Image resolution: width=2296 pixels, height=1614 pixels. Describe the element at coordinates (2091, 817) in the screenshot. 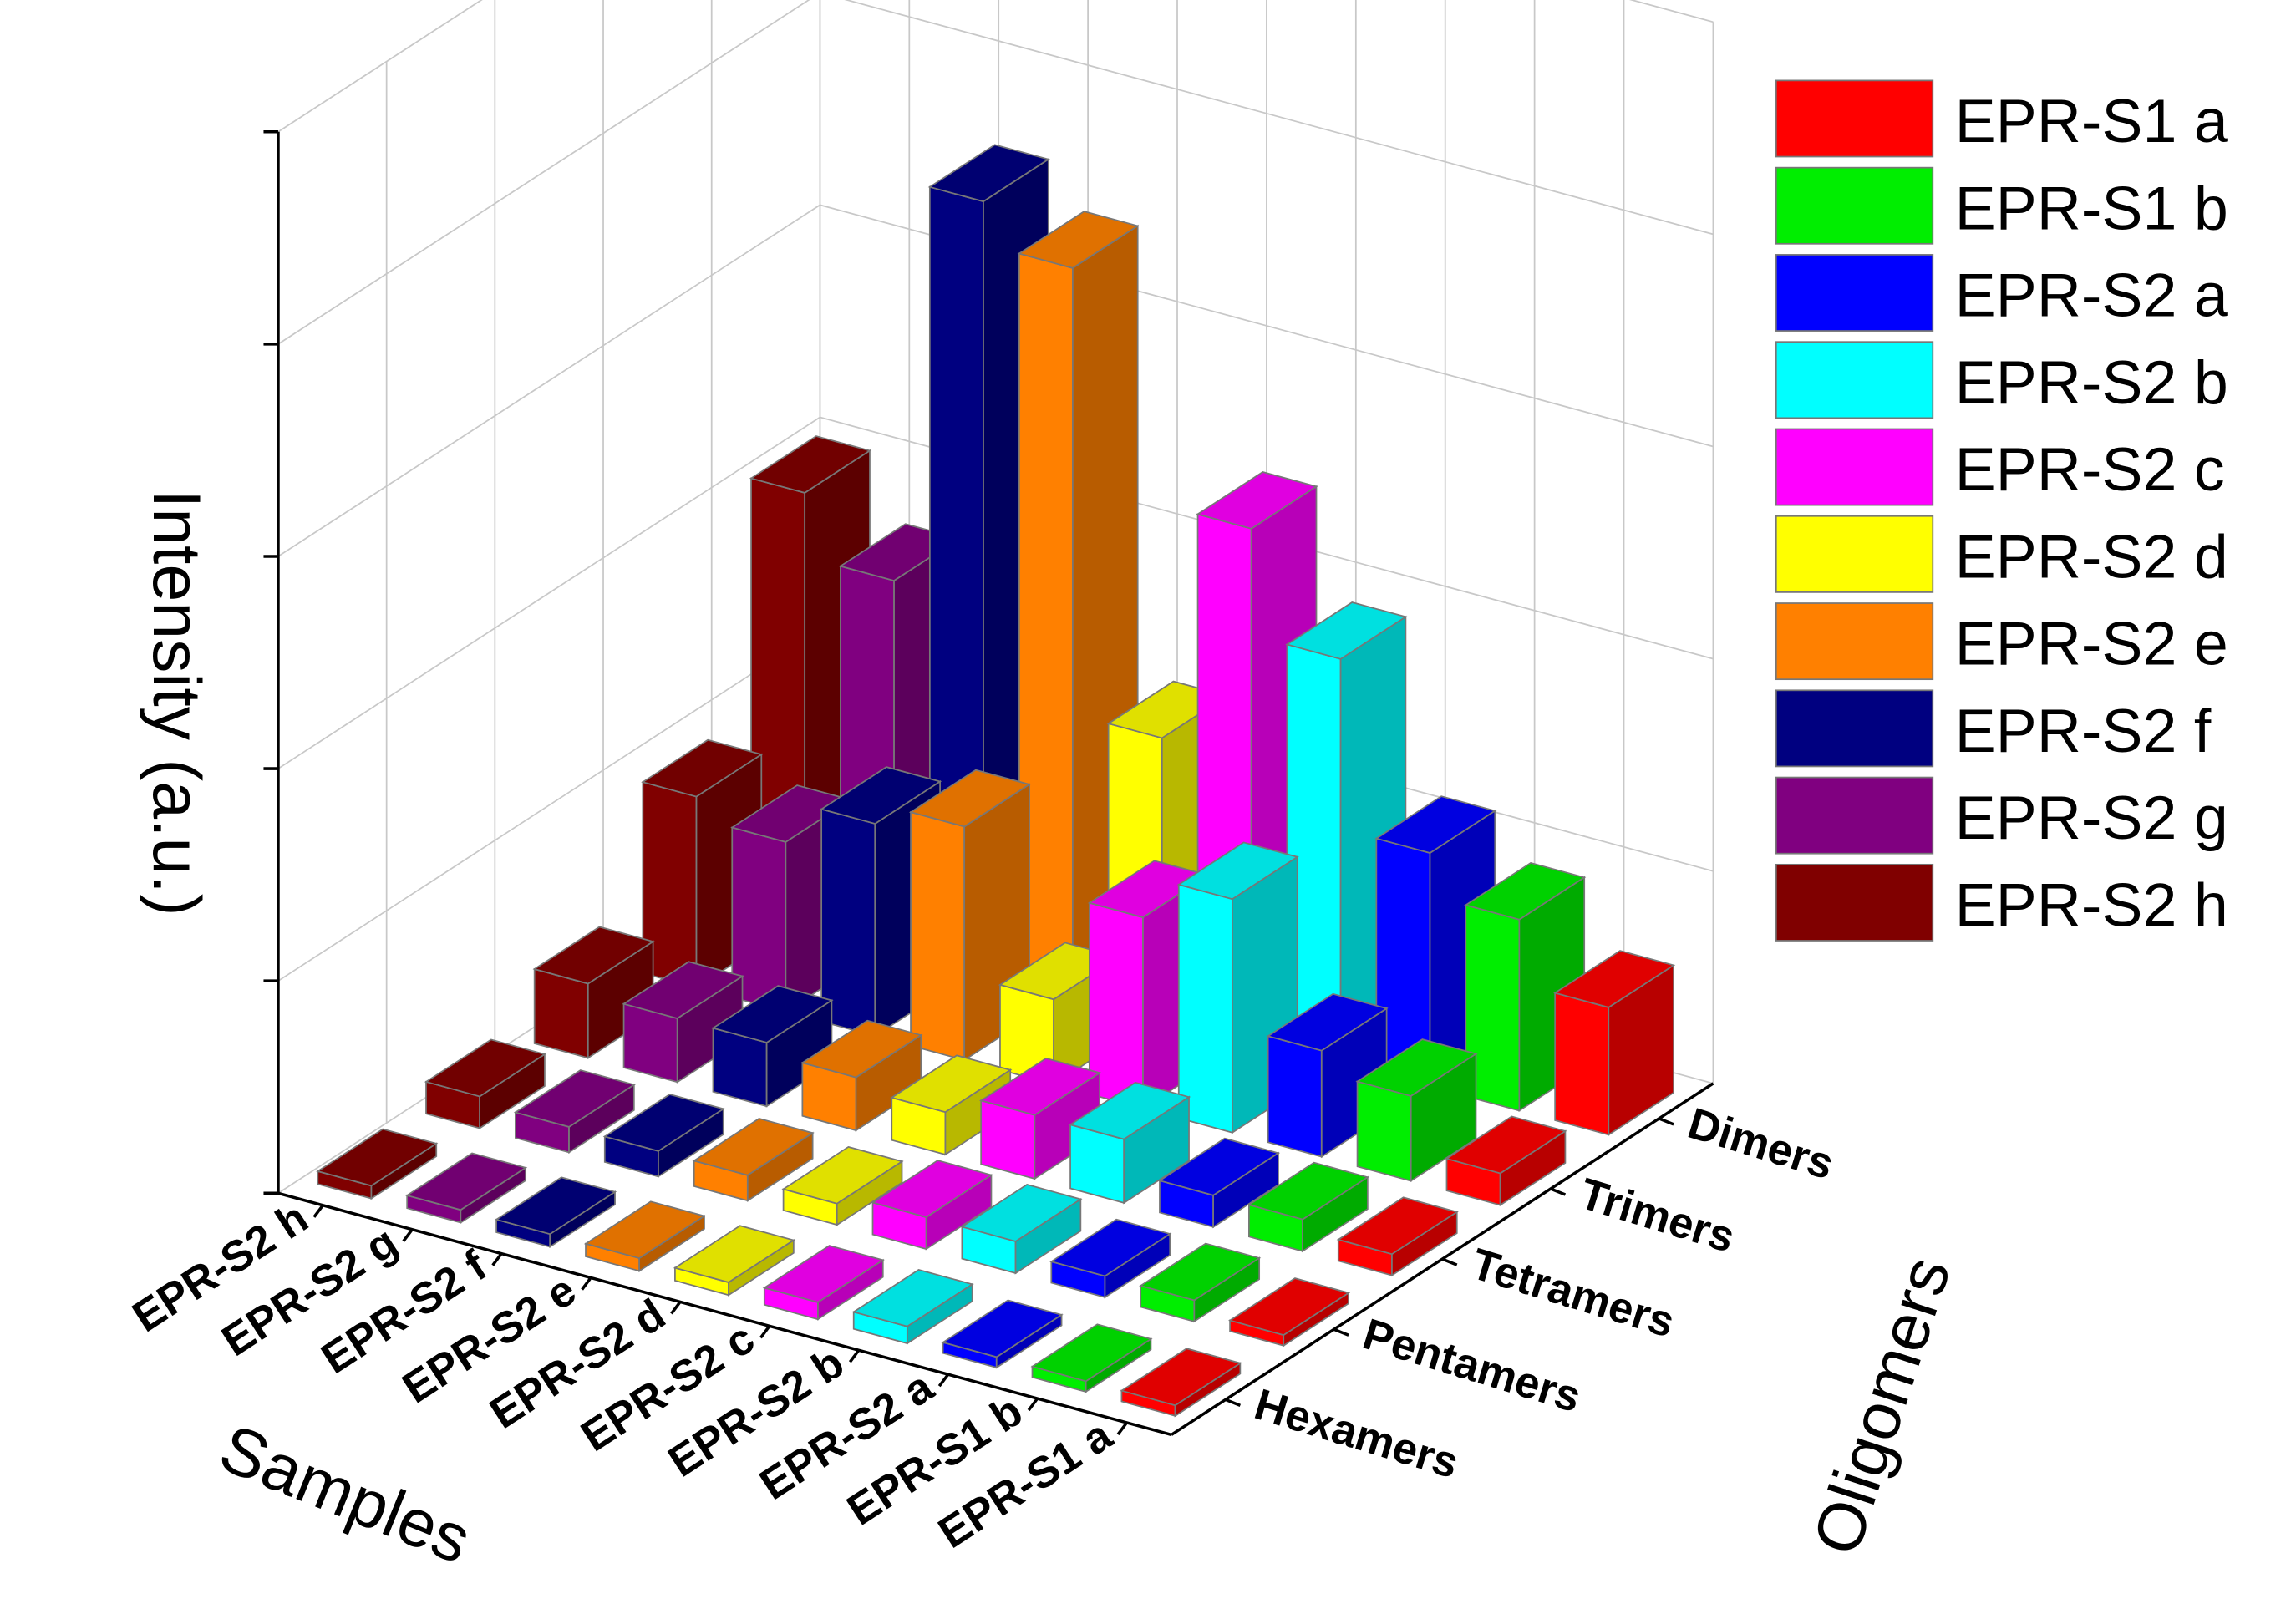

I see `legend-label: EPR-S2 g` at that location.